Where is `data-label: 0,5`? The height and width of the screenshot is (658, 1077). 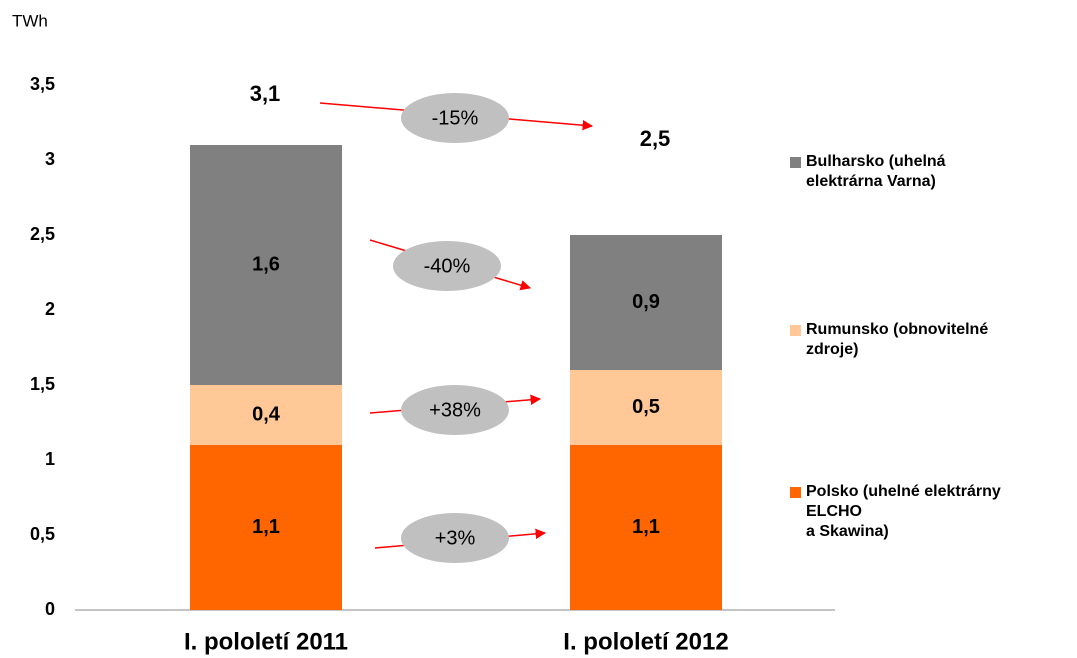 data-label: 0,5 is located at coordinates (646, 407).